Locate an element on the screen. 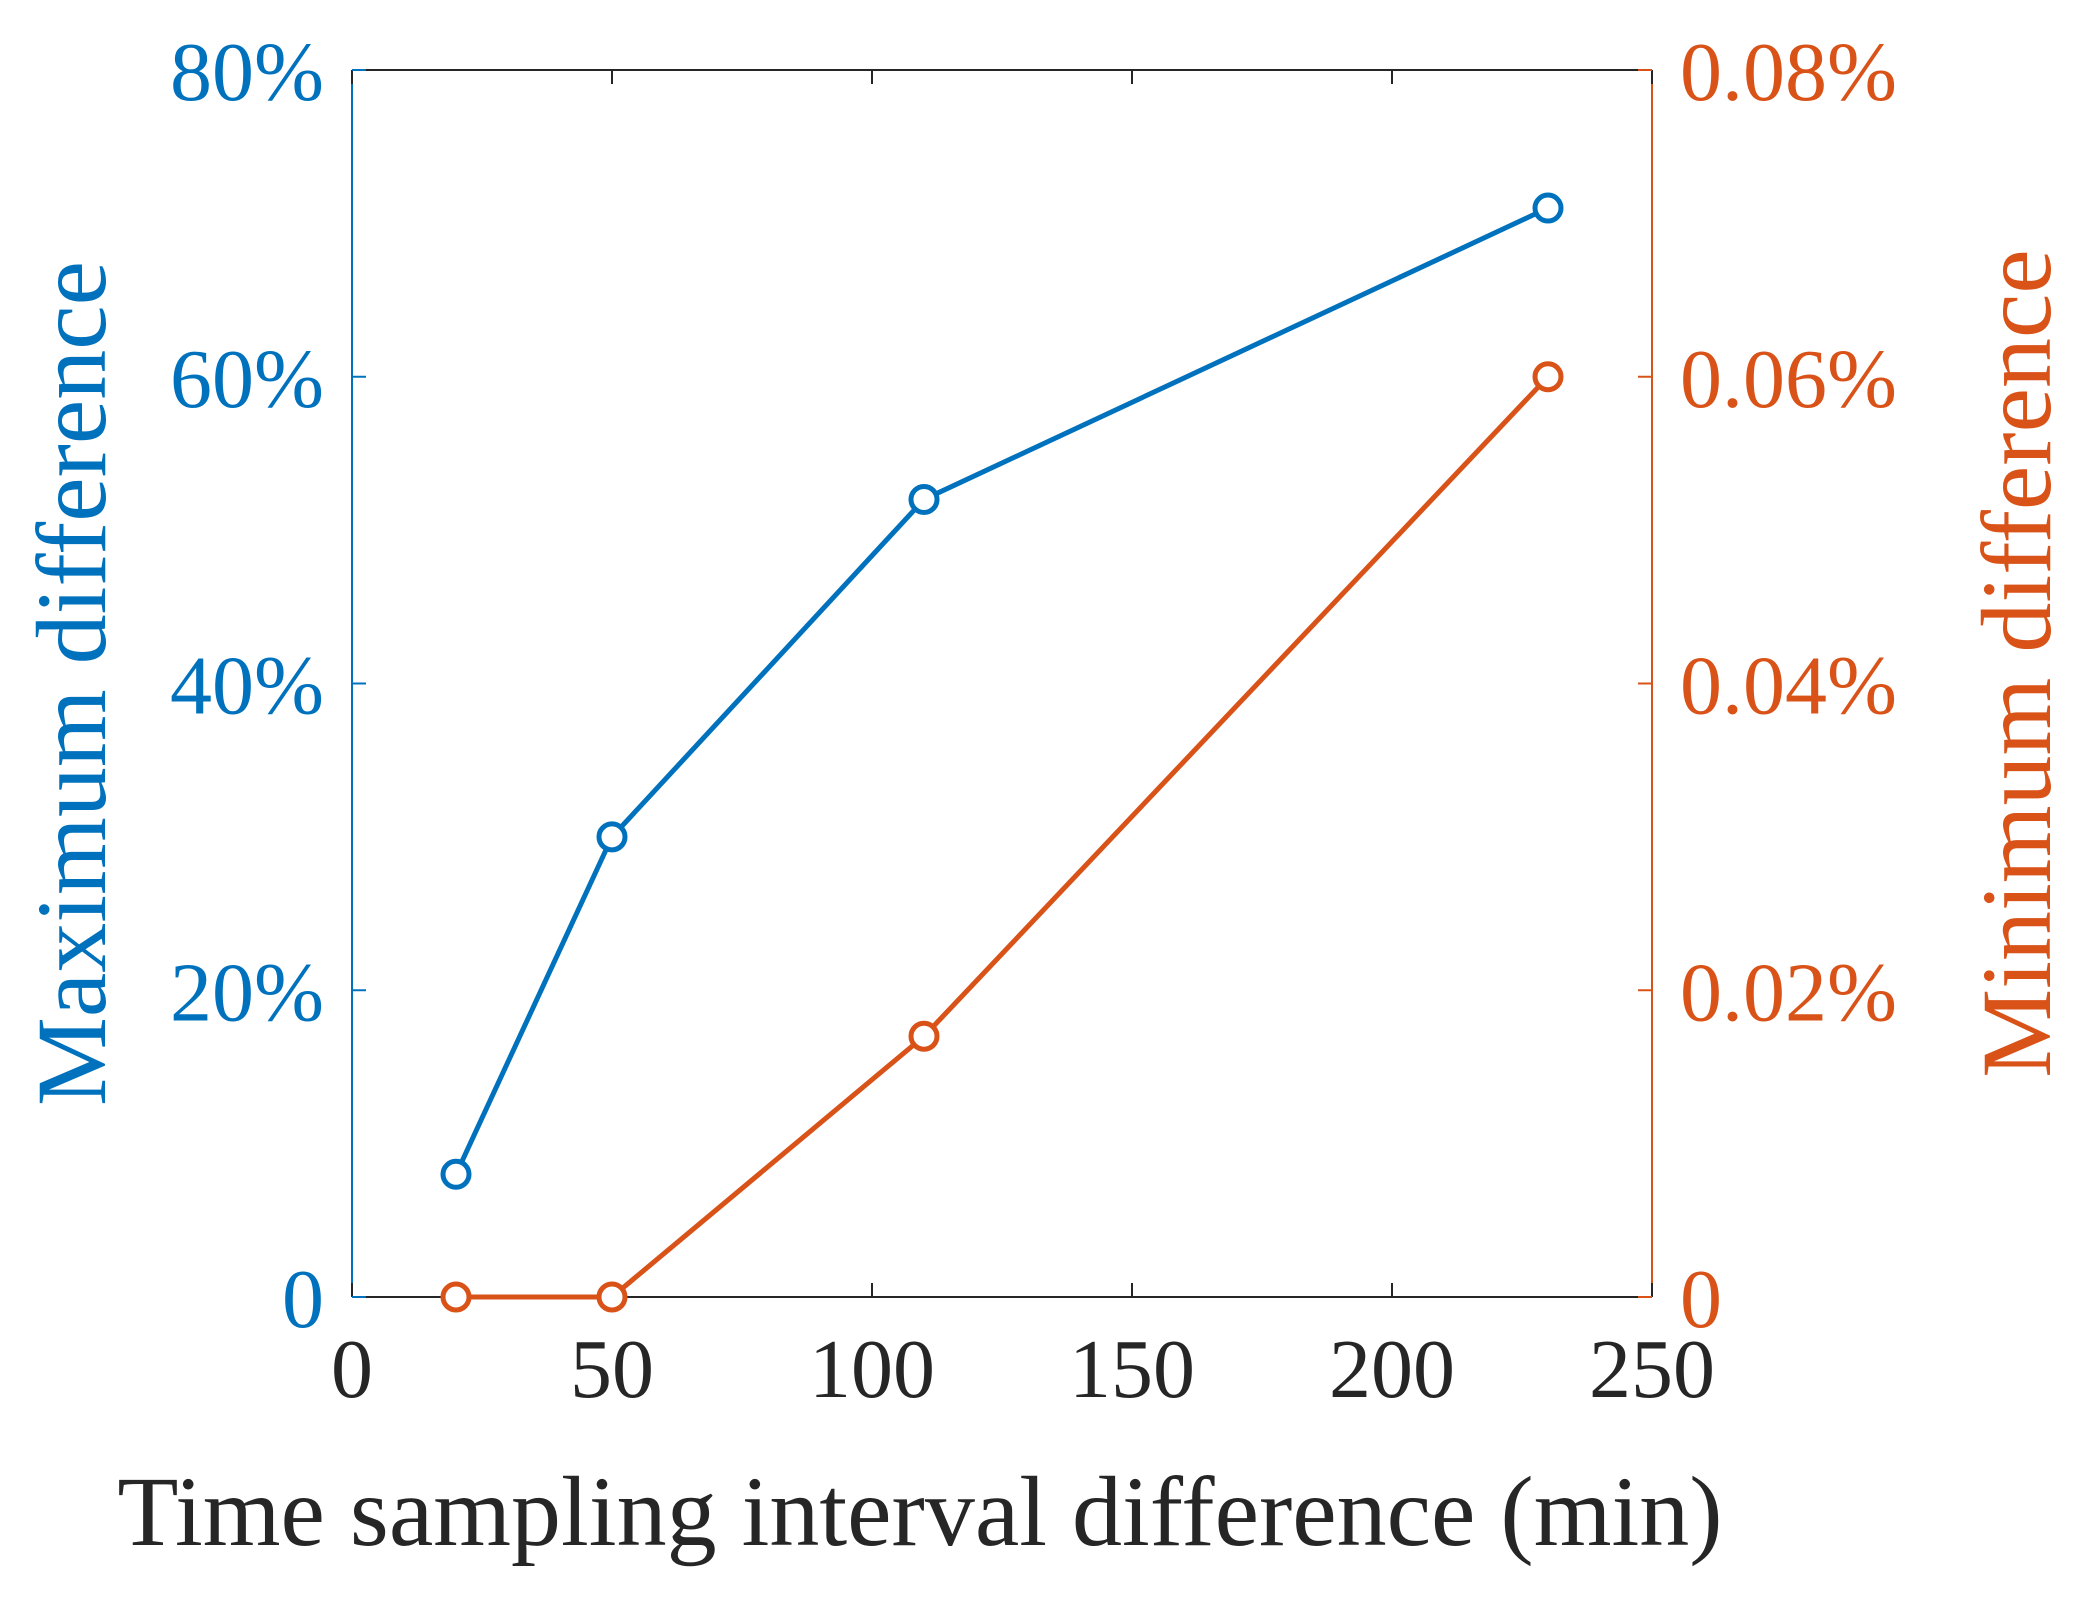 Image resolution: width=2089 pixels, height=1603 pixels. left-y-tick-label: 80% is located at coordinates (247, 72).